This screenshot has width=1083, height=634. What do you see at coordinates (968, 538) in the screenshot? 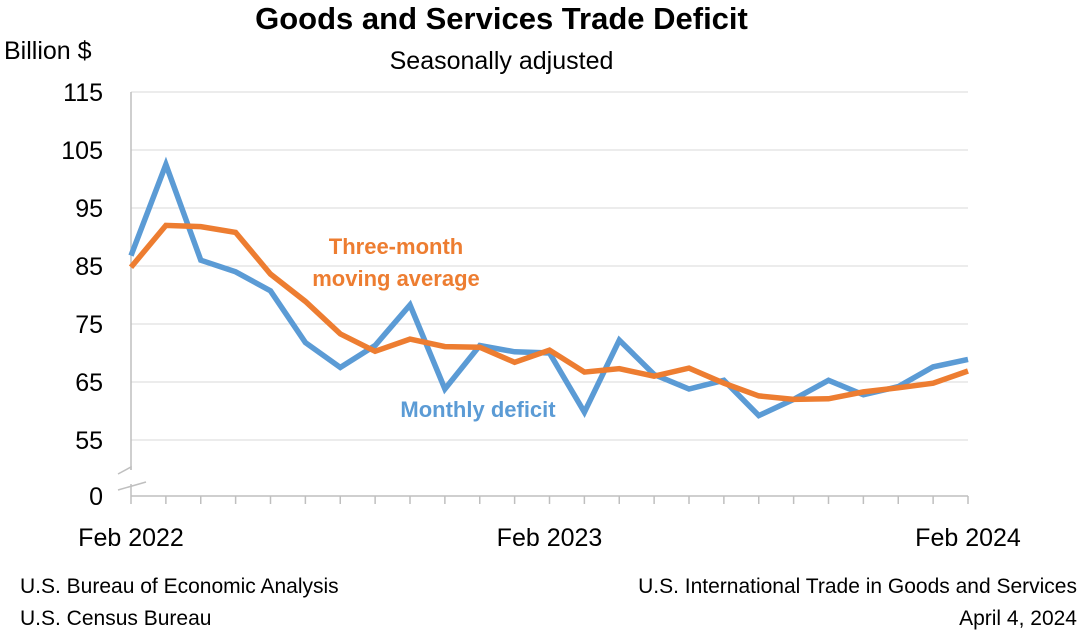
I see `x-tick-label: Feb 2024` at bounding box center [968, 538].